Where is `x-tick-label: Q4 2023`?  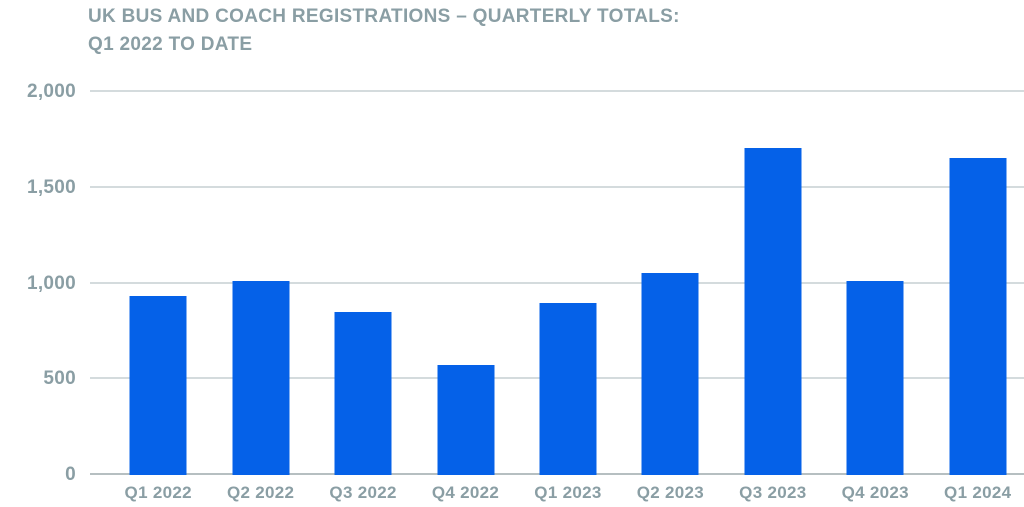
x-tick-label: Q4 2023 is located at coordinates (875, 492).